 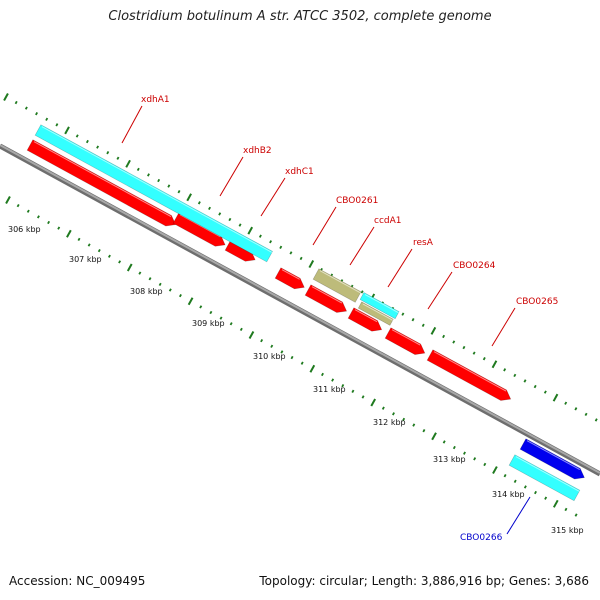 I want to click on gene-label-CBO0264: CBO0264, so click(x=474, y=266).